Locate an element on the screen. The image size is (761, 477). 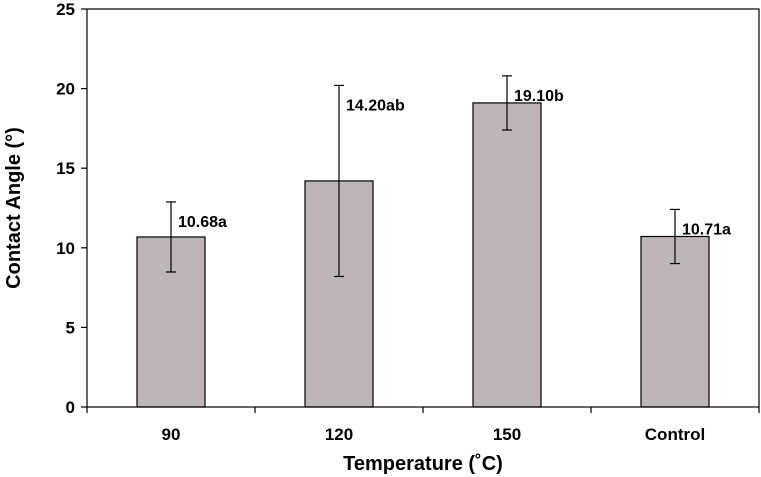
y-tick-label: 20 is located at coordinates (65, 89).